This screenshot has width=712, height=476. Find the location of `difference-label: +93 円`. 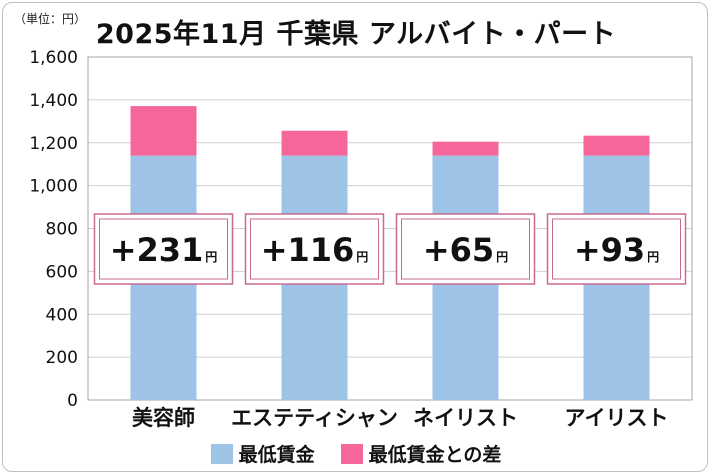

difference-label: +93 円 is located at coordinates (616, 250).